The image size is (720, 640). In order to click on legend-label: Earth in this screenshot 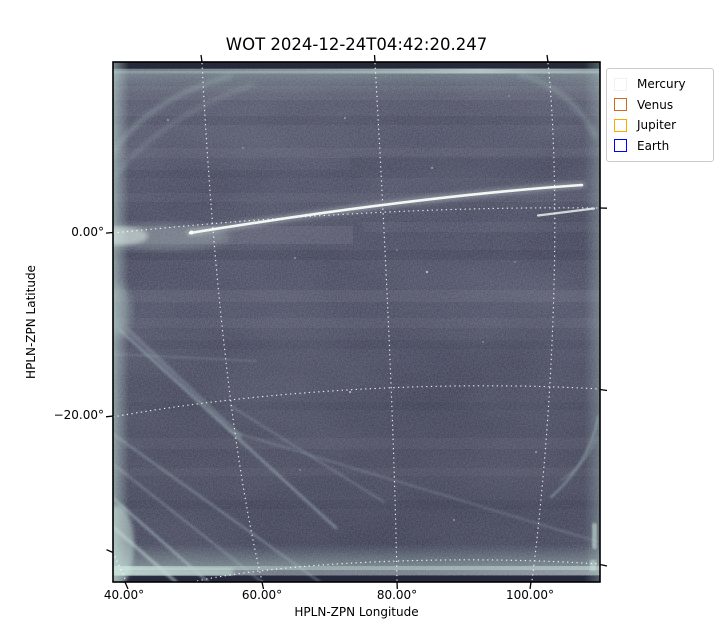, I will do `click(653, 145)`.